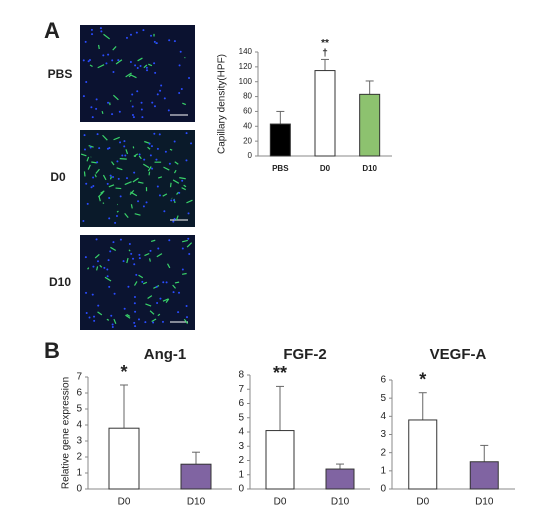 Image resolution: width=543 pixels, height=523 pixels. What do you see at coordinates (241, 389) in the screenshot?
I see `y-tick-label: 7` at bounding box center [241, 389].